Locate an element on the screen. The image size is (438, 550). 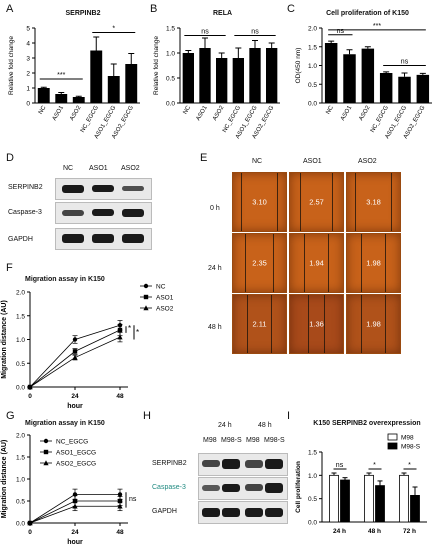
wound-tile: 3.10 is located at coordinates (259, 202).